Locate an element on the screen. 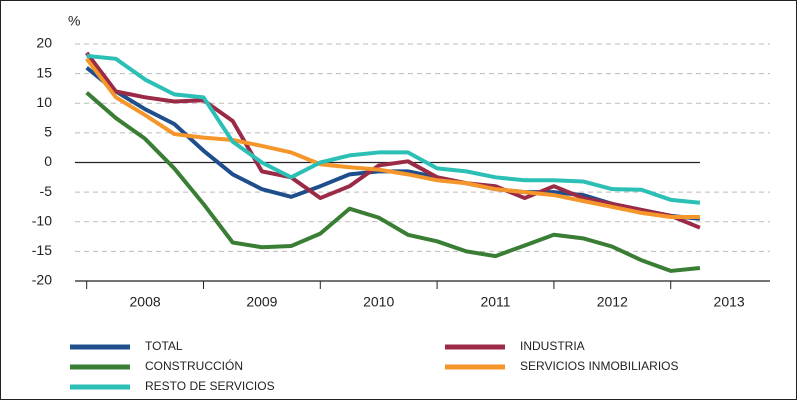  y-tick-label: 5 is located at coordinates (48, 132).